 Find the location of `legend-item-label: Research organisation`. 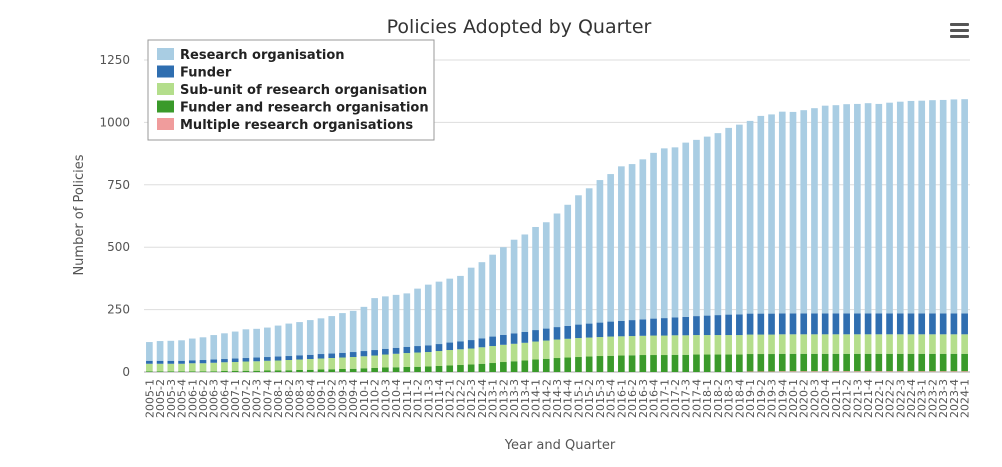

legend-item-label: Research organisation is located at coordinates (262, 55).